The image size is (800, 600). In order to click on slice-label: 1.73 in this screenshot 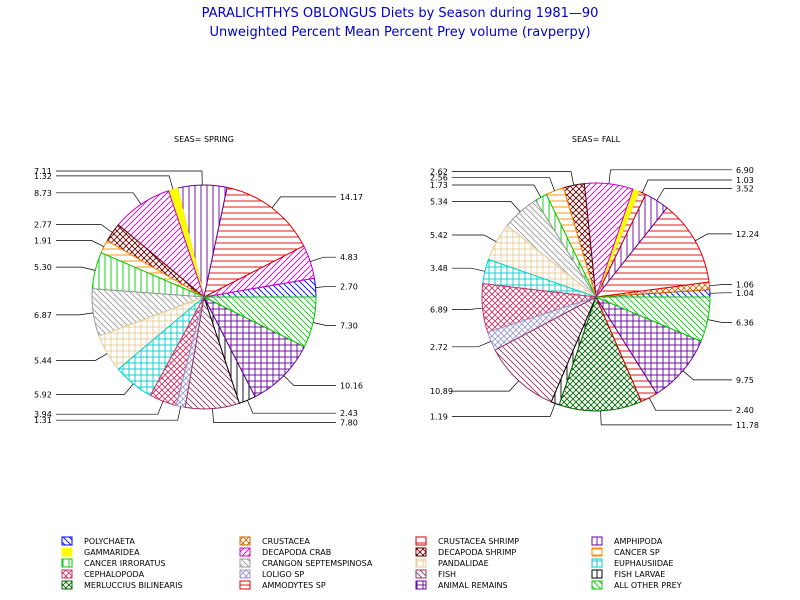, I will do `click(439, 185)`.